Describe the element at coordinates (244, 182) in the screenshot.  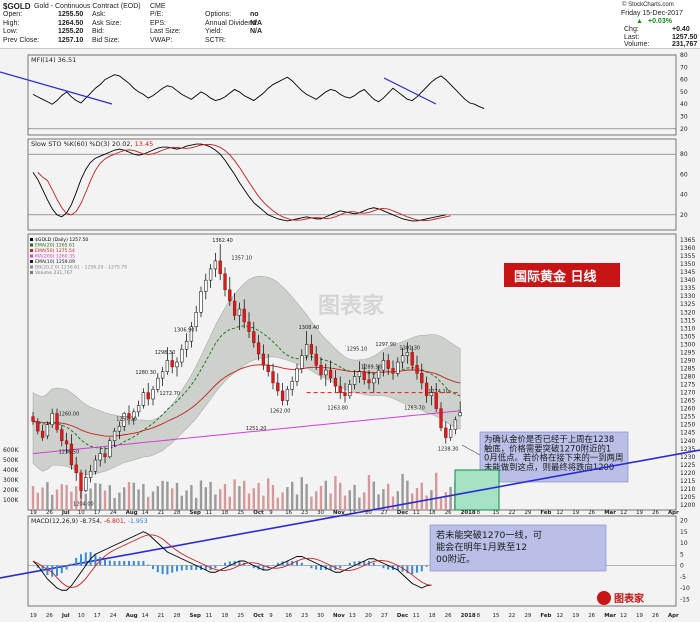
I see `sto-d-line` at that location.